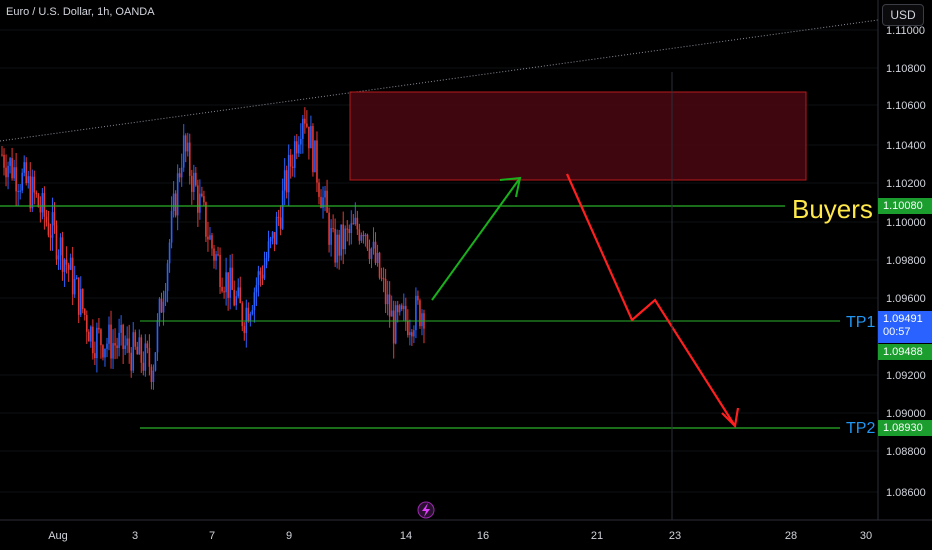  What do you see at coordinates (578, 136) in the screenshot?
I see `resistance-zone` at bounding box center [578, 136].